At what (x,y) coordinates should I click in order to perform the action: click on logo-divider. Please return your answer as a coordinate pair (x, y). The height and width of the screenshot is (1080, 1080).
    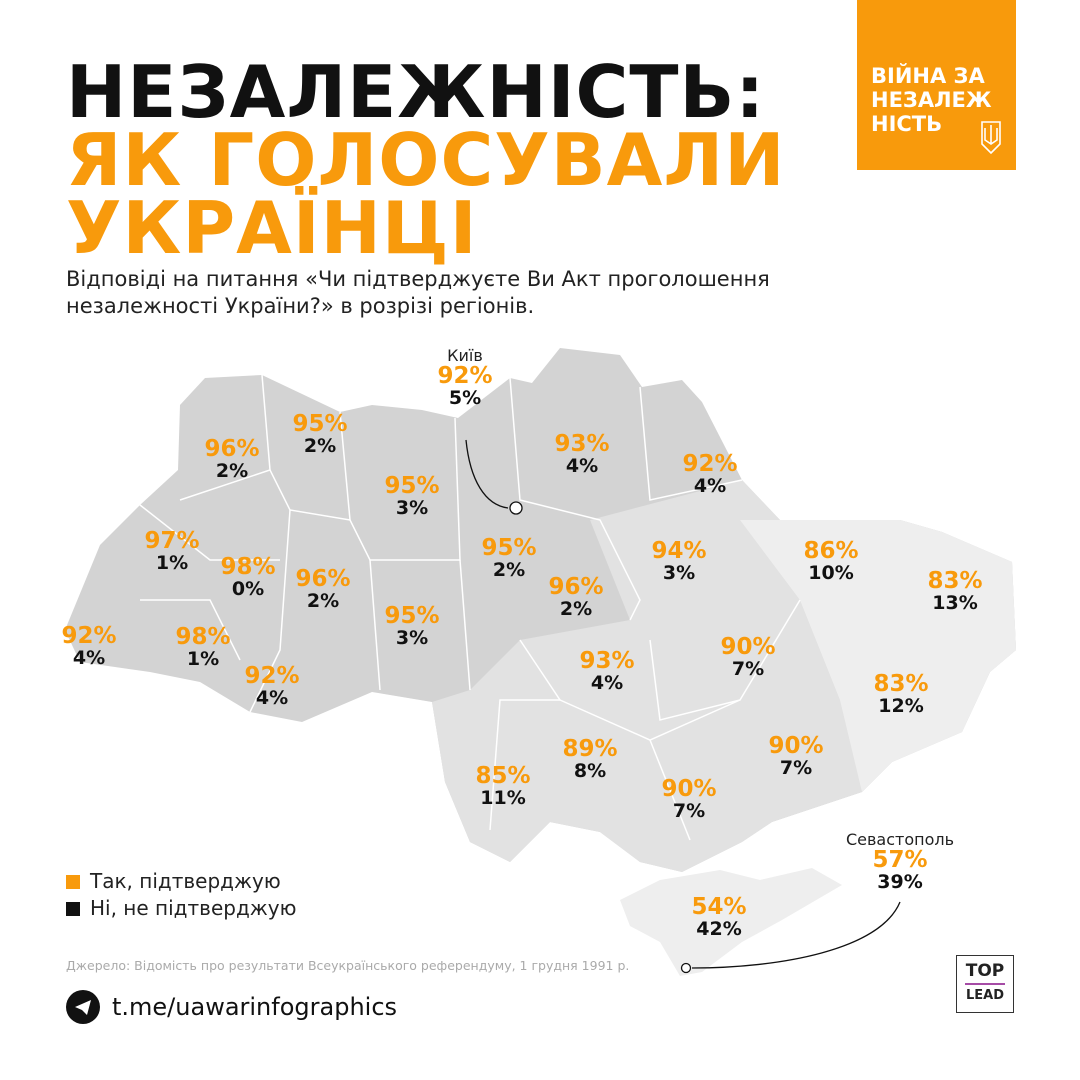
    Looking at the image, I should click on (985, 984).